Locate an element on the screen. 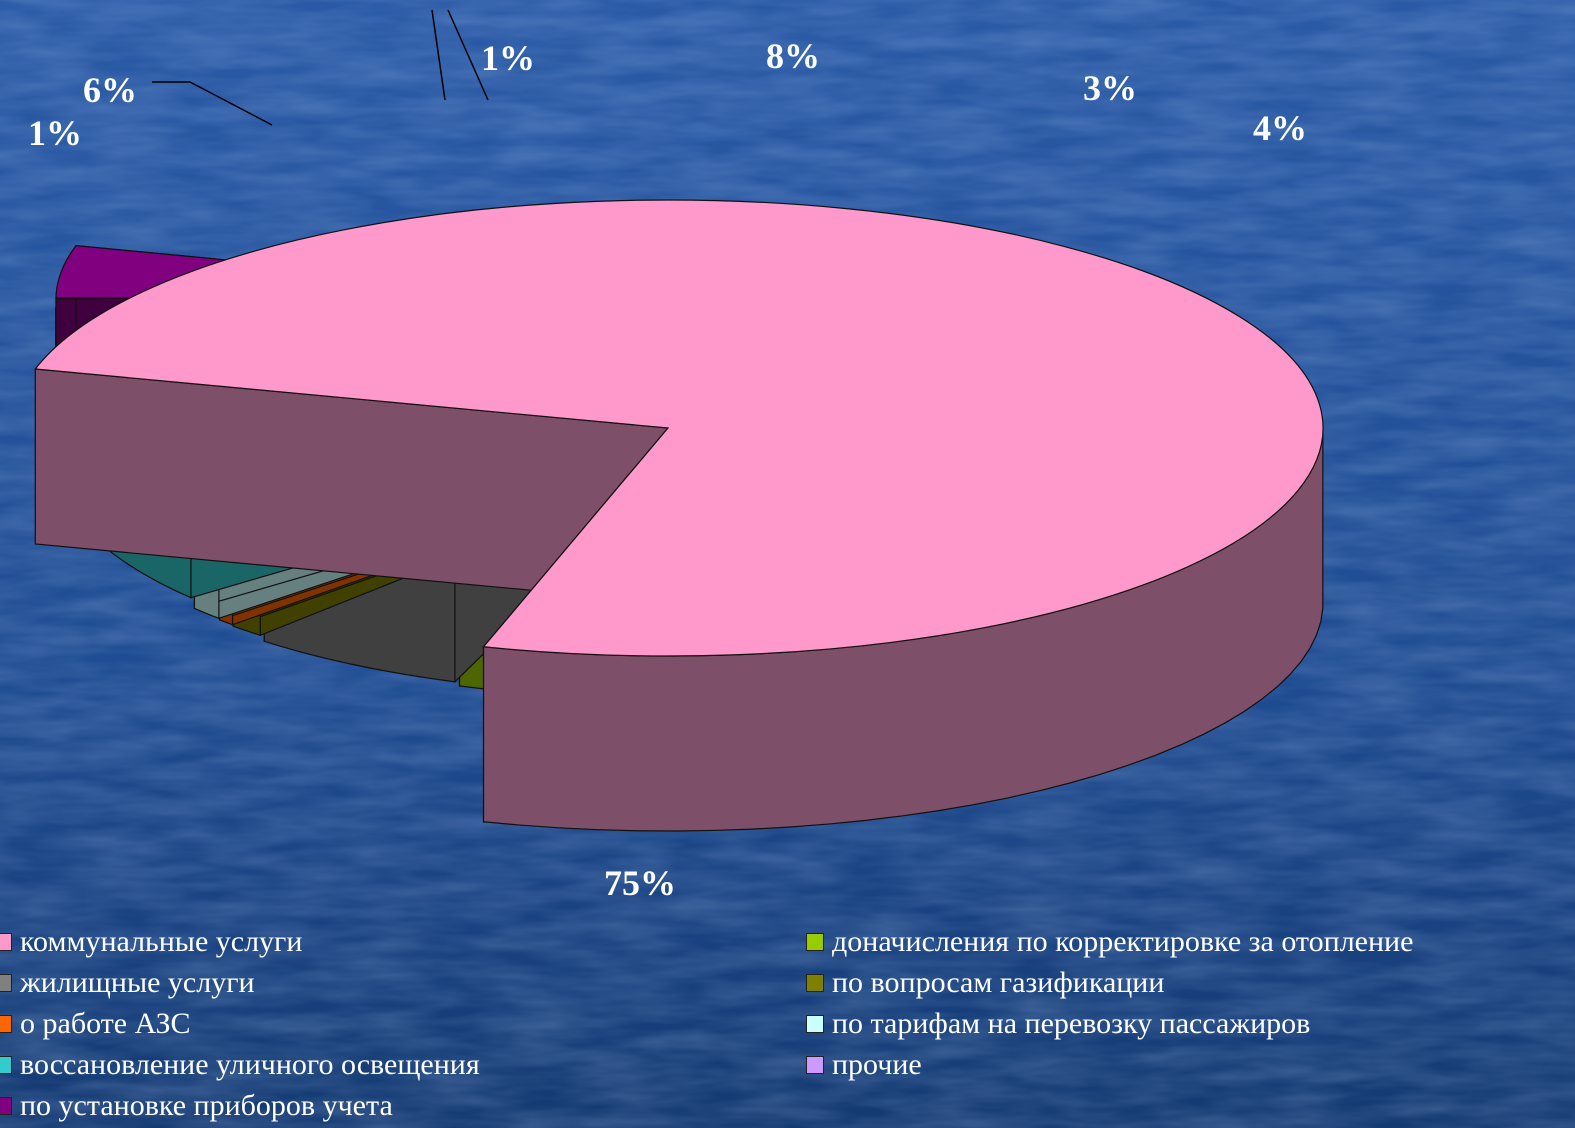  legend-swatch-lime is located at coordinates (815, 942).